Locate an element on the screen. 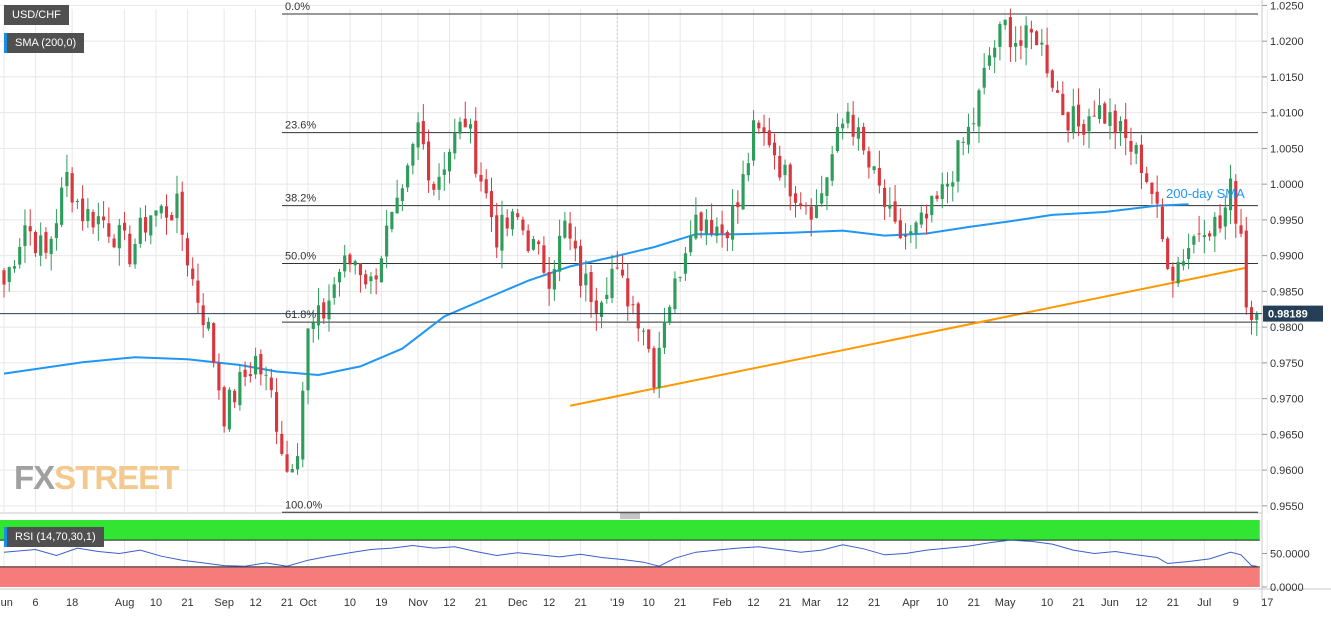 The image size is (1331, 620). price-tick-label: 1.0250 is located at coordinates (1287, 6).